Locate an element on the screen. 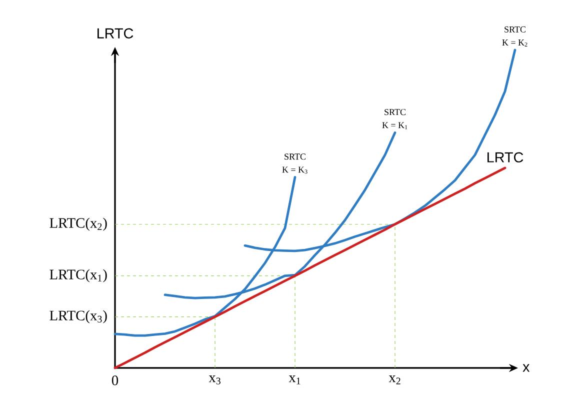  x-tick-label: x$_{1}$ is located at coordinates (294, 380).